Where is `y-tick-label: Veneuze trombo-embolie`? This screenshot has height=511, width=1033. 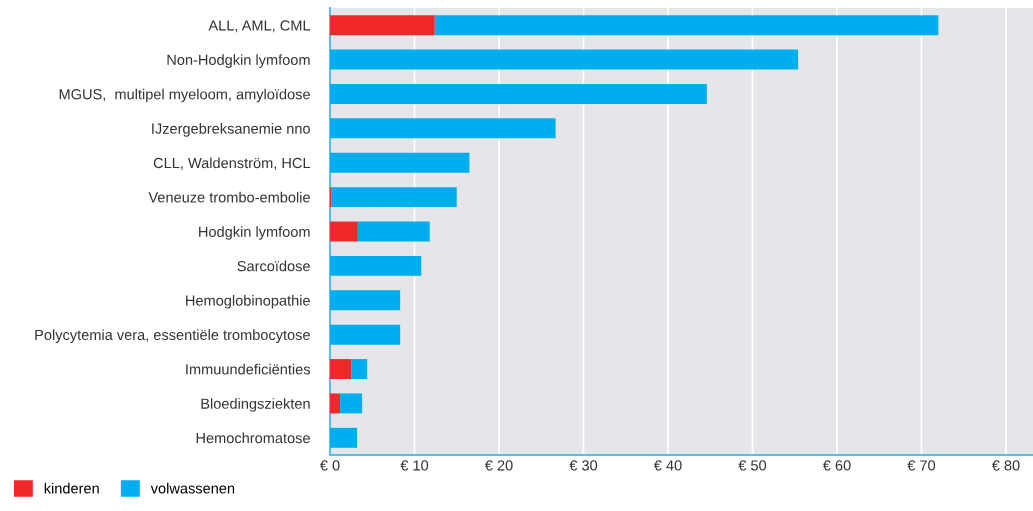
y-tick-label: Veneuze trombo-embolie is located at coordinates (229, 197).